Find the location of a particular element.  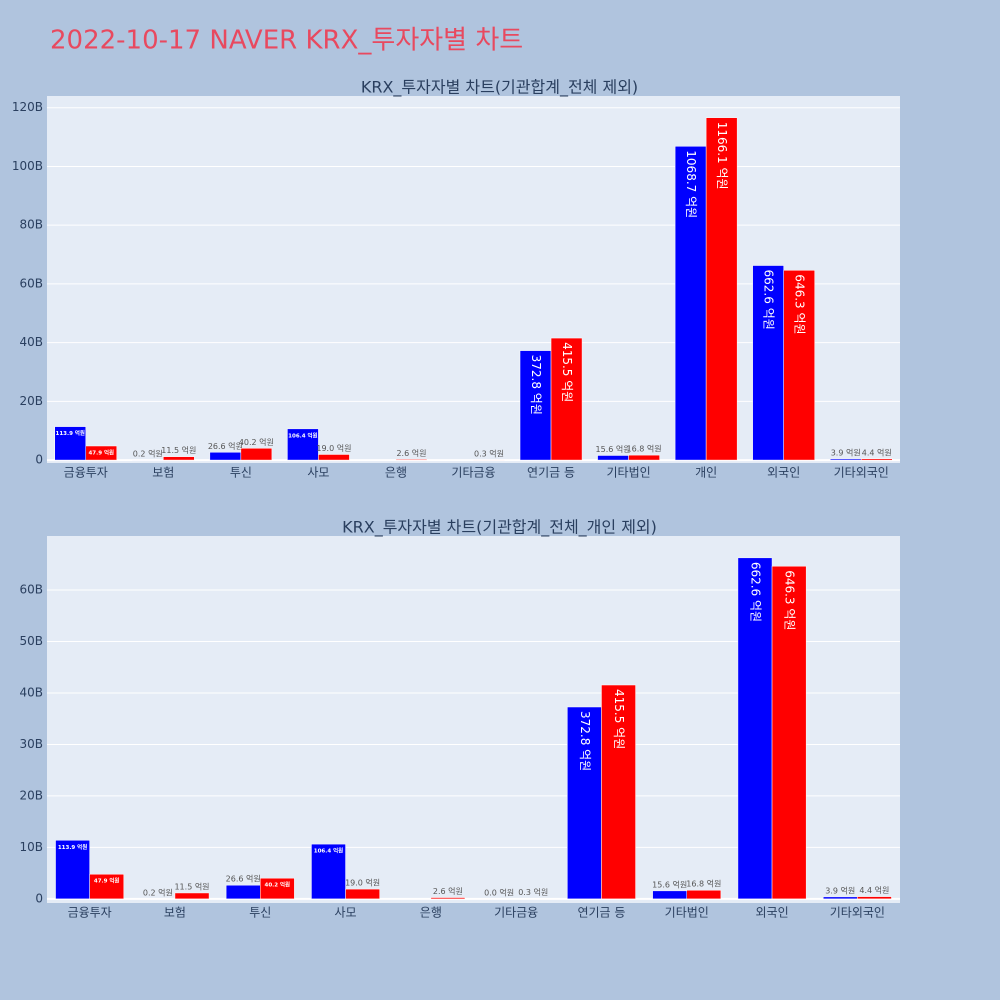

y-tick-label: 80B is located at coordinates (31, 225).